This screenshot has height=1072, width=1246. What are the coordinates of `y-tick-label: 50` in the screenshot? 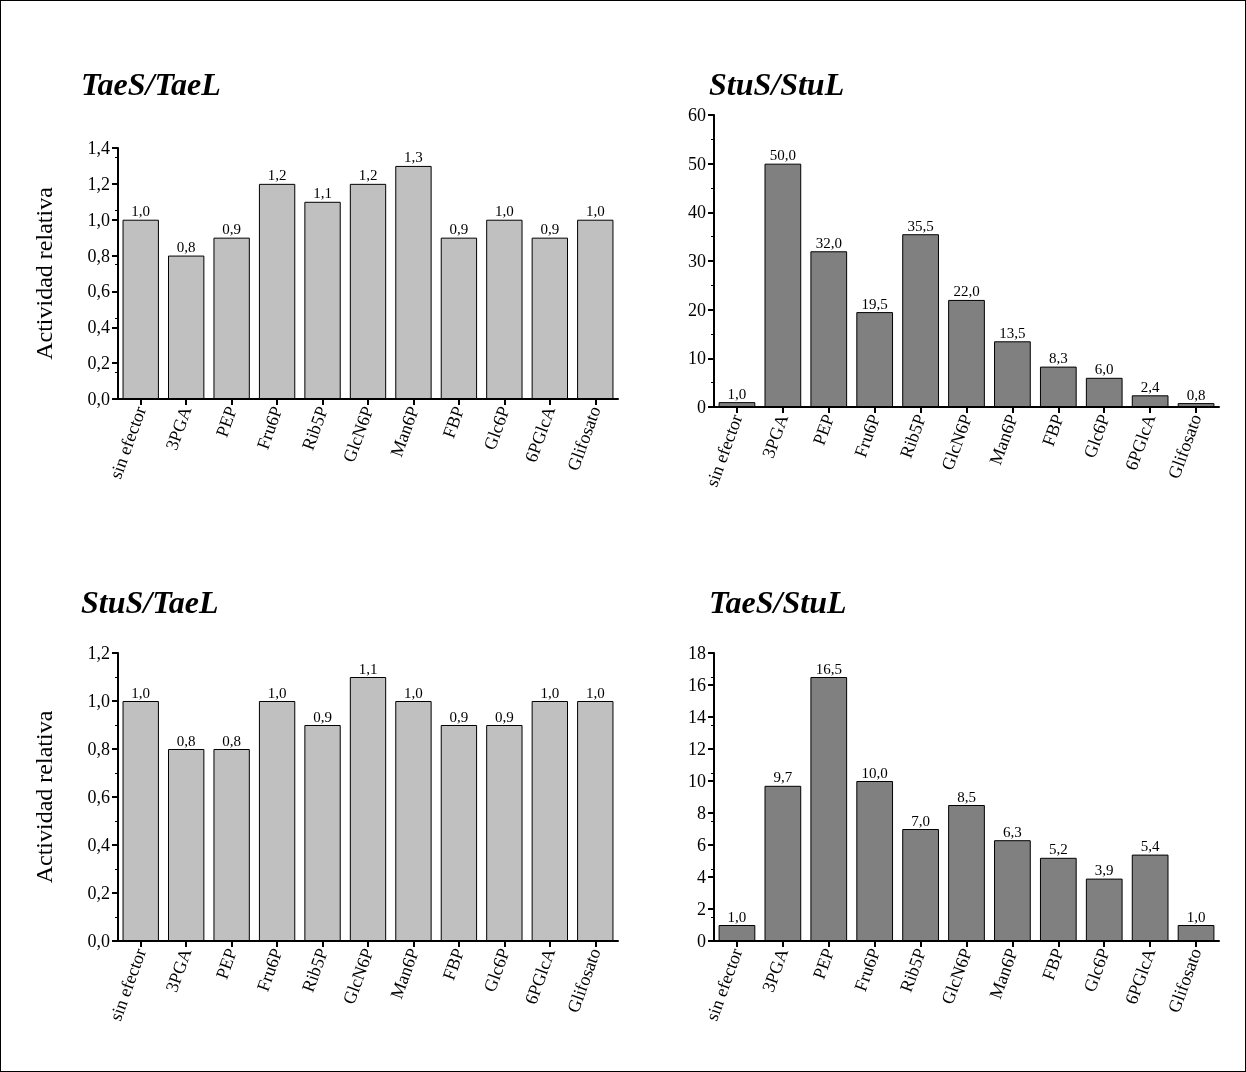 It's located at (697, 163).